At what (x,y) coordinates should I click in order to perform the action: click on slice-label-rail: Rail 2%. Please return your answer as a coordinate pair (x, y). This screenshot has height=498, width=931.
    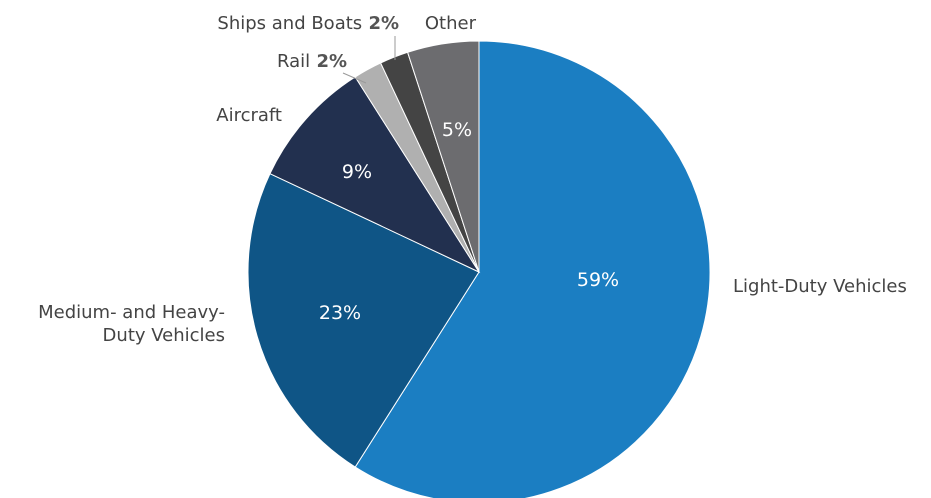
    Looking at the image, I should click on (312, 61).